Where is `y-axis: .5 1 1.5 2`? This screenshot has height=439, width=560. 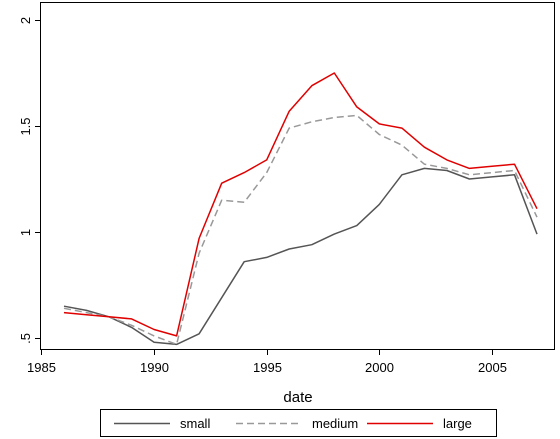 y-axis: .5 1 1.5 2 is located at coordinates (29, 180).